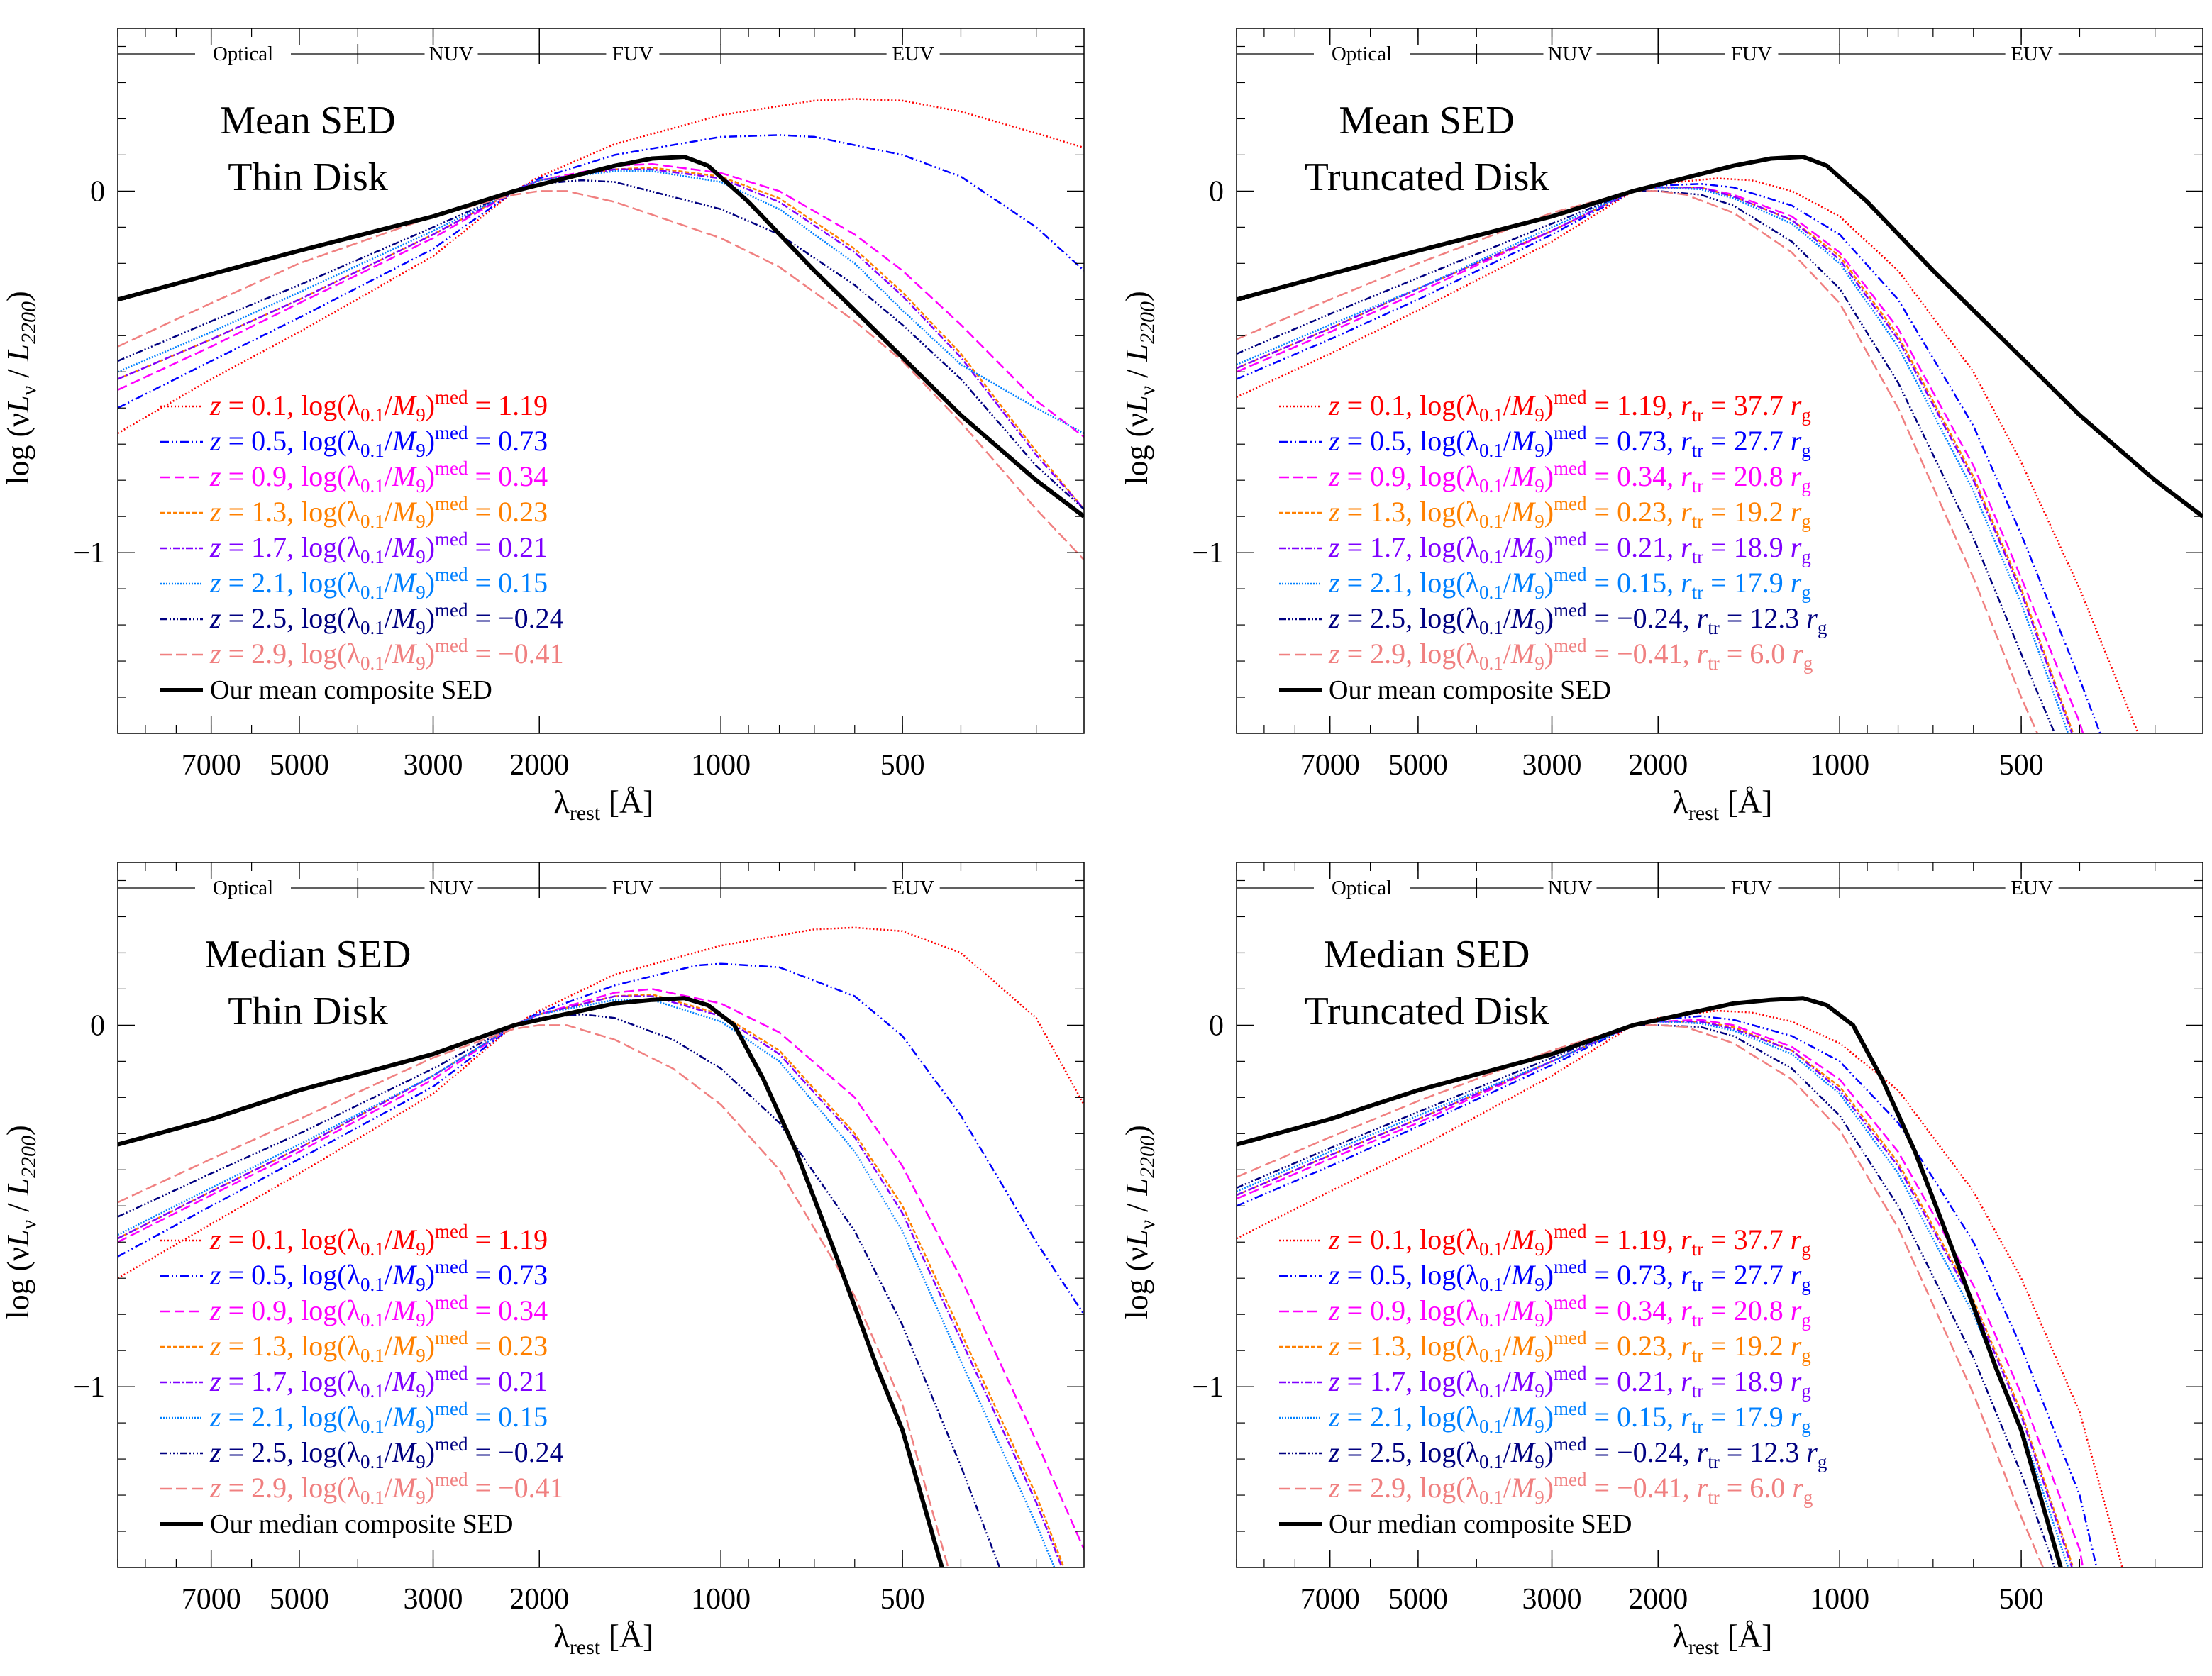 The image size is (2212, 1676). Describe the element at coordinates (601, 300) in the screenshot. I see `series-line-z0p9` at that location.